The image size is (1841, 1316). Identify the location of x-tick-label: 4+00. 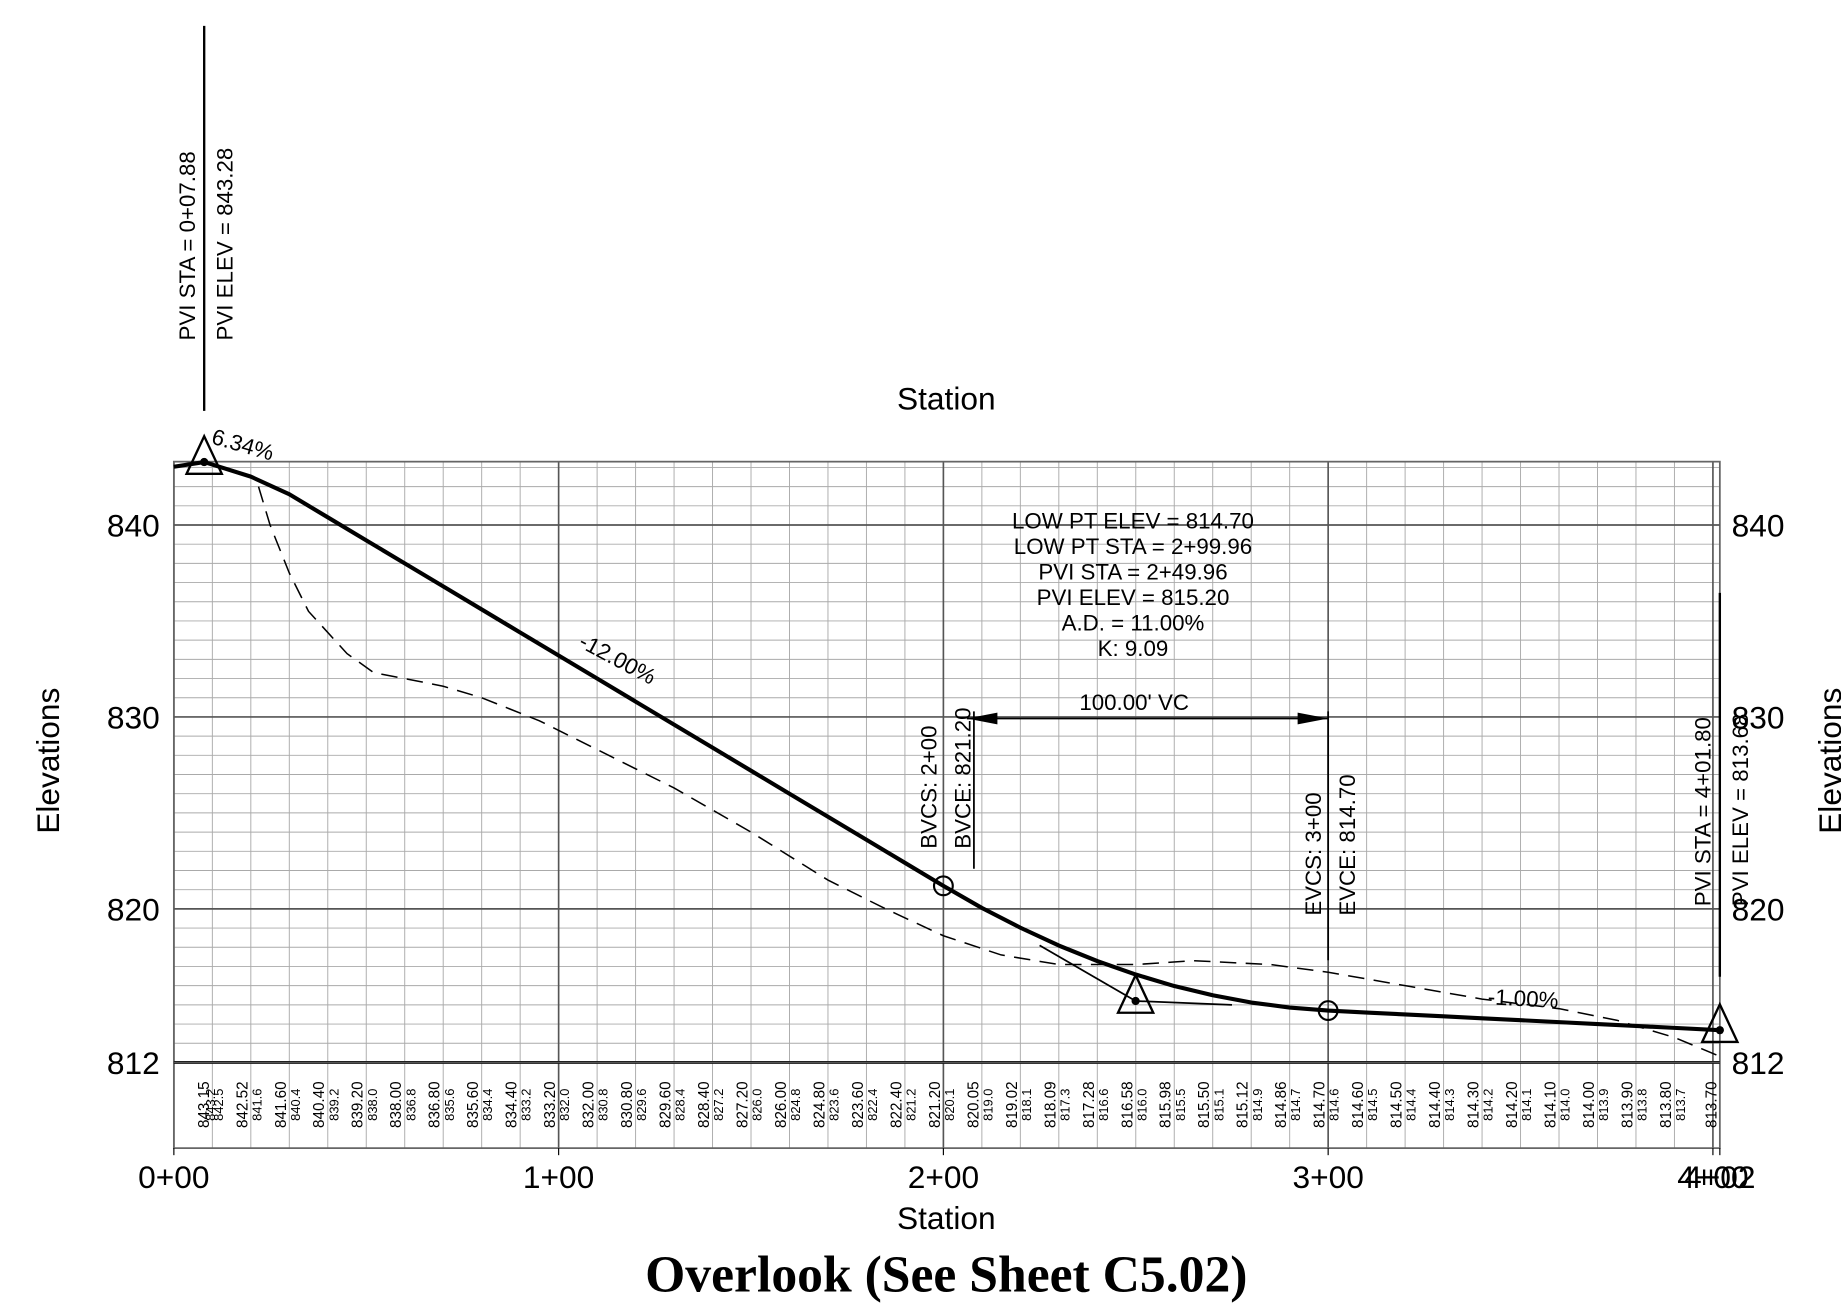
(1712, 1177).